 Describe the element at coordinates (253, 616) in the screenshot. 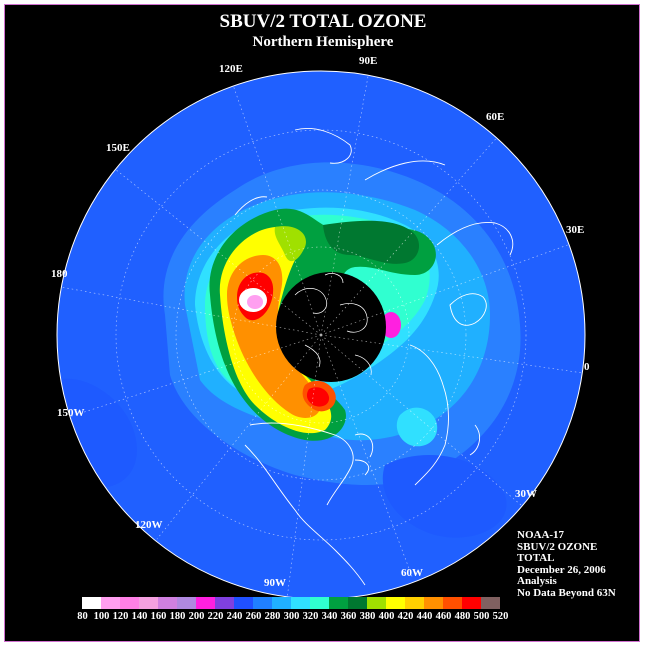

I see `color-scale-tick-label: 260` at that location.